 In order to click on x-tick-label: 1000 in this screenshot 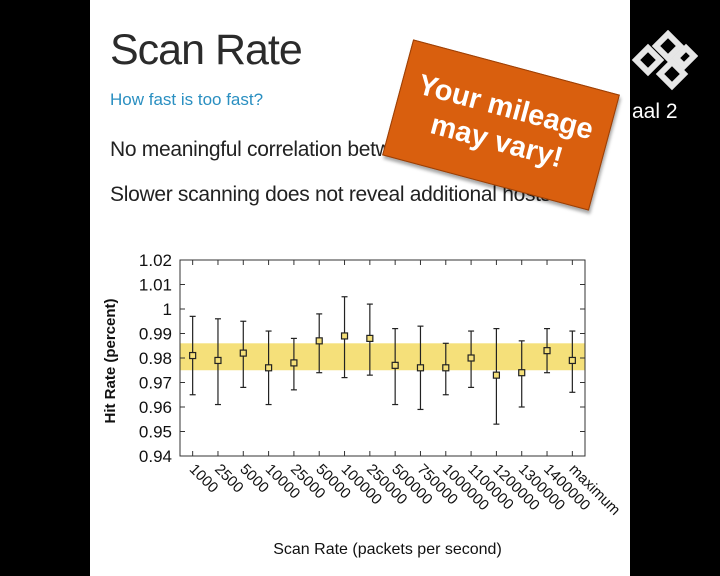, I will do `click(204, 479)`.